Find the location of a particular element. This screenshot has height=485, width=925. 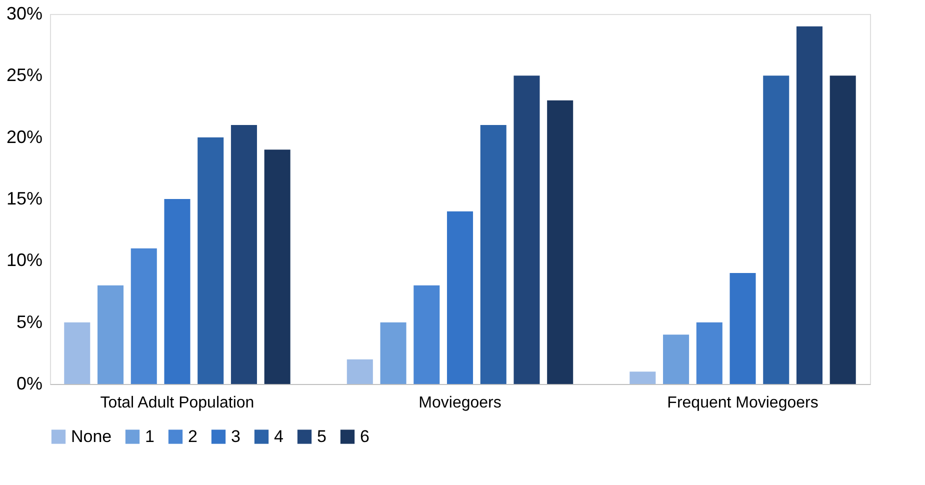

y-tick-label: 5% is located at coordinates (29, 322).